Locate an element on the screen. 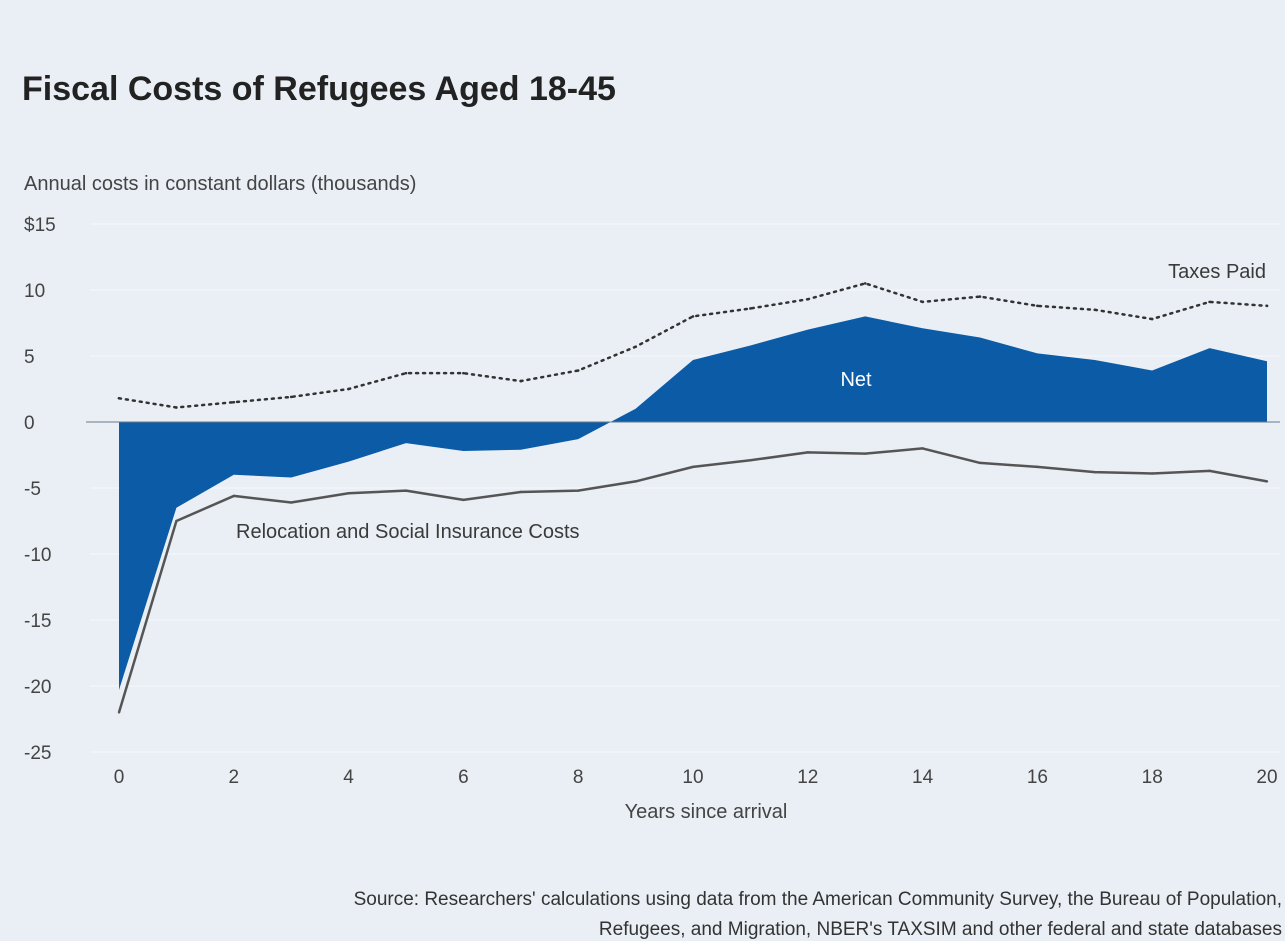 The image size is (1285, 941). y-tick-label: $15 is located at coordinates (40, 225).